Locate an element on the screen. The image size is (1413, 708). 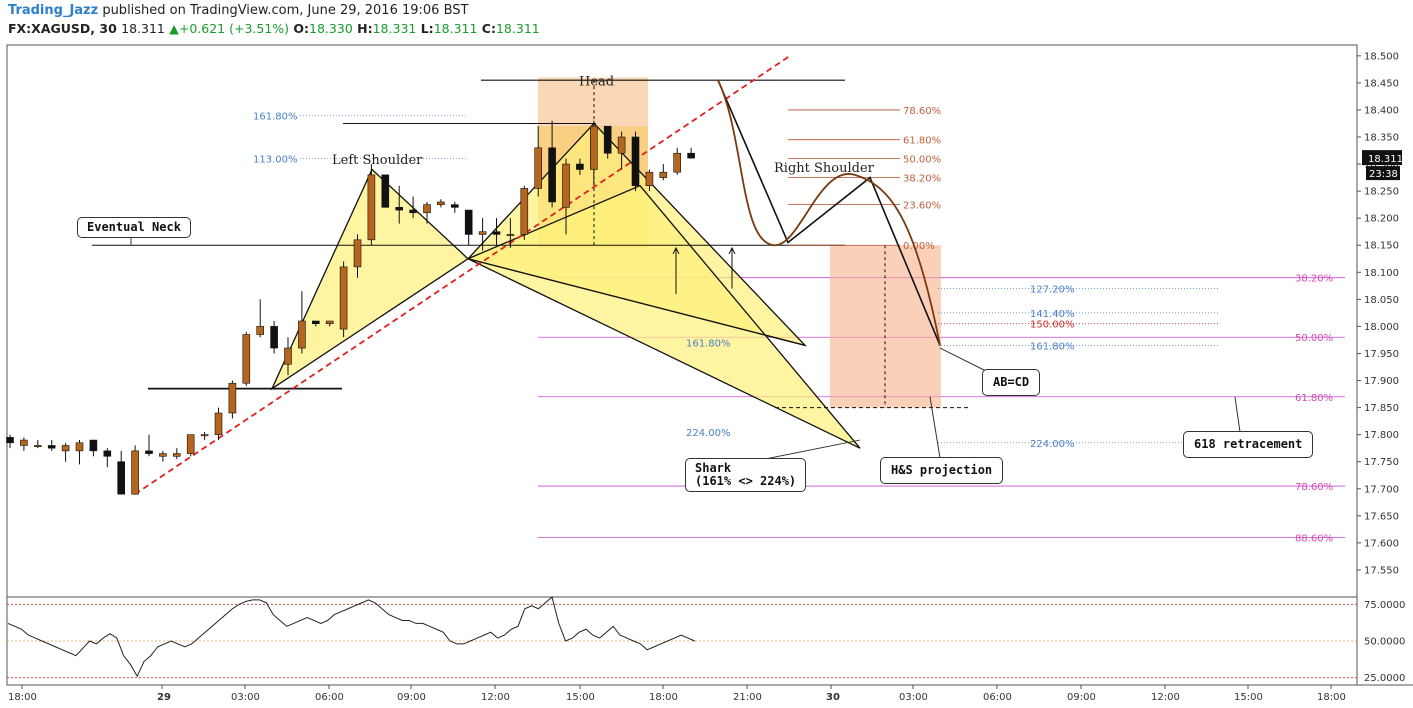
price-tag is located at coordinates (1382, 158).